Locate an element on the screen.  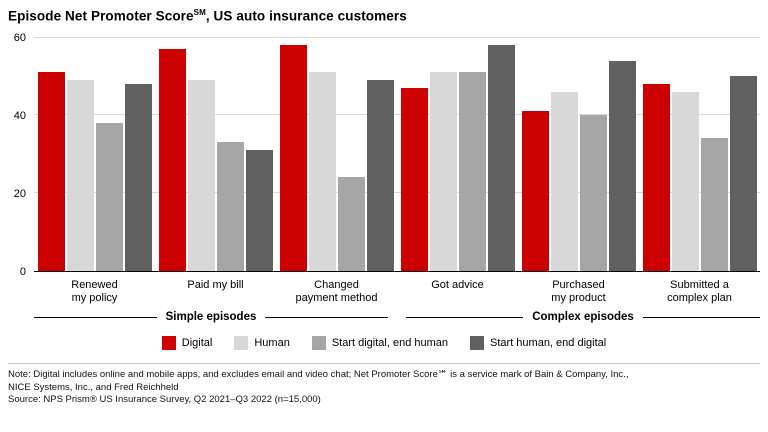
episode-group-bracket: Complex episodes is located at coordinates (583, 317).